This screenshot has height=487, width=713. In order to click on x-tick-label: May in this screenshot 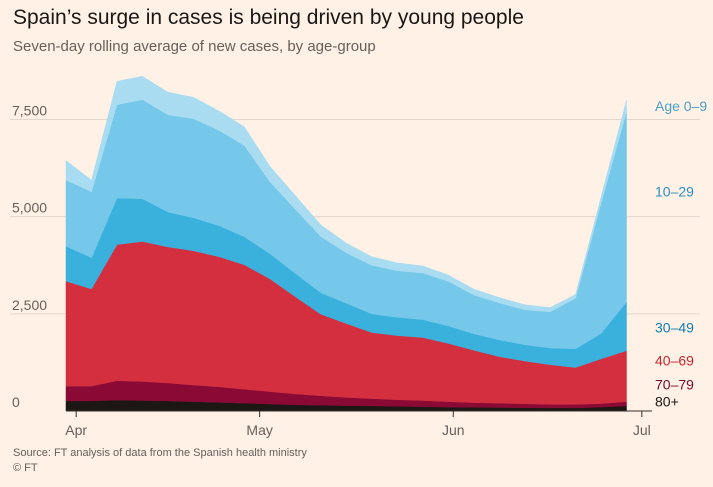, I will do `click(259, 430)`.